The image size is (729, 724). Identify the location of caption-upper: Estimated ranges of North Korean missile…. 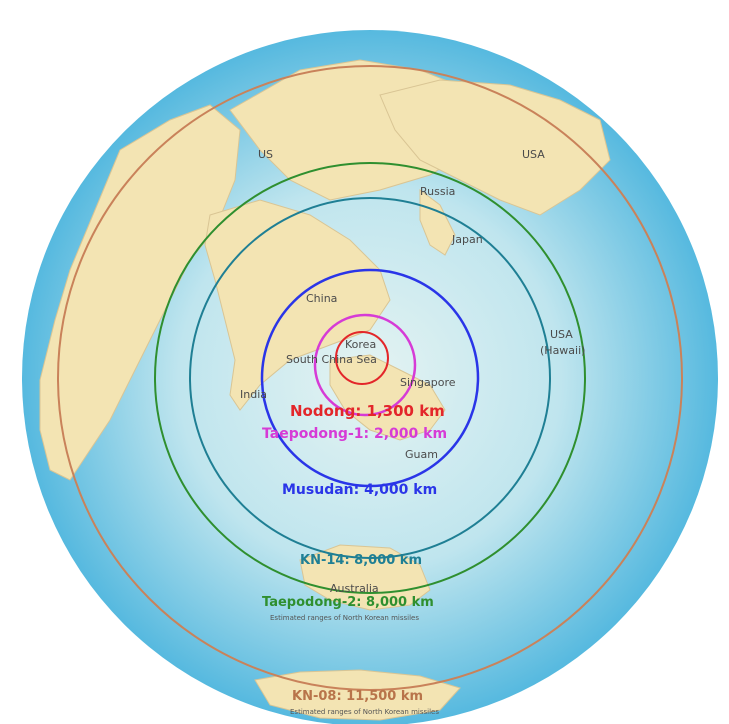
(344, 618).